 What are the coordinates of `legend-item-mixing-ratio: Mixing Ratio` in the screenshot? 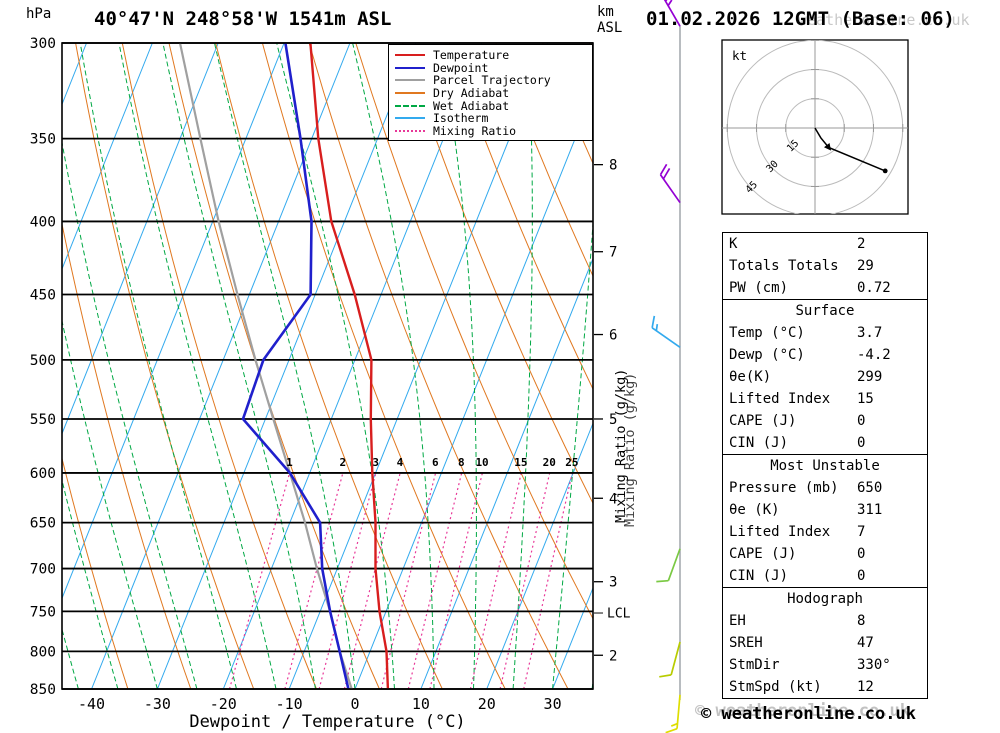 It's located at (490, 130).